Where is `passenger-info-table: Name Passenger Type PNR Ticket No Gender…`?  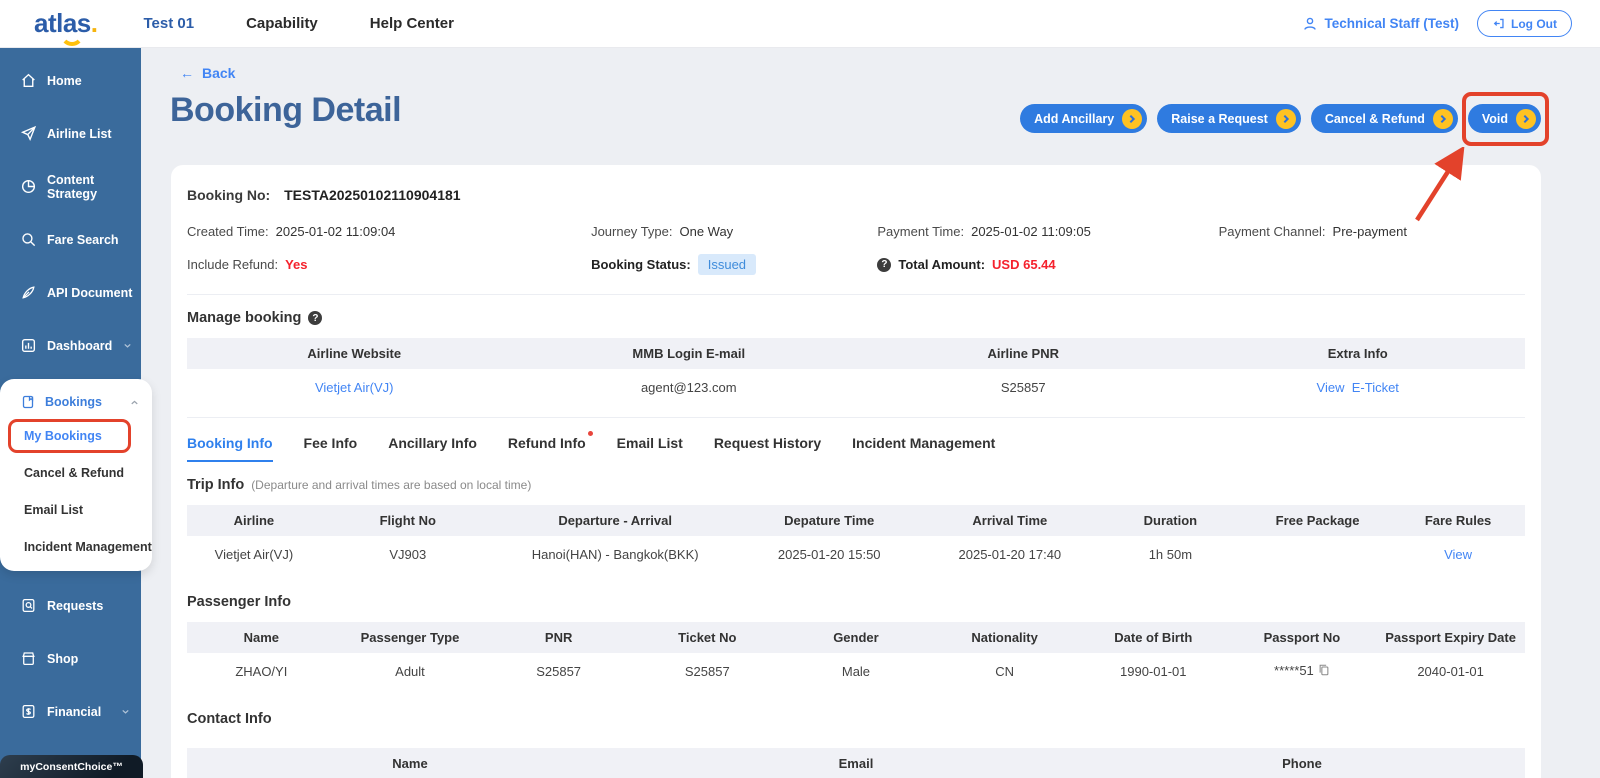
passenger-info-table: Name Passenger Type PNR Ticket No Gender… is located at coordinates (856, 655).